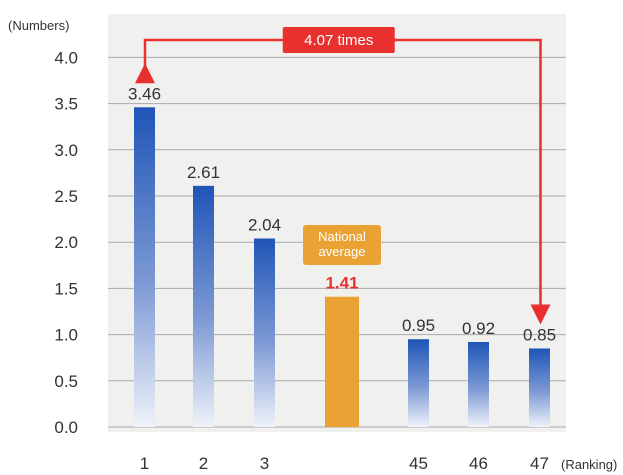 This screenshot has height=475, width=623. What do you see at coordinates (478, 463) in the screenshot?
I see `x-tick-label: 46` at bounding box center [478, 463].